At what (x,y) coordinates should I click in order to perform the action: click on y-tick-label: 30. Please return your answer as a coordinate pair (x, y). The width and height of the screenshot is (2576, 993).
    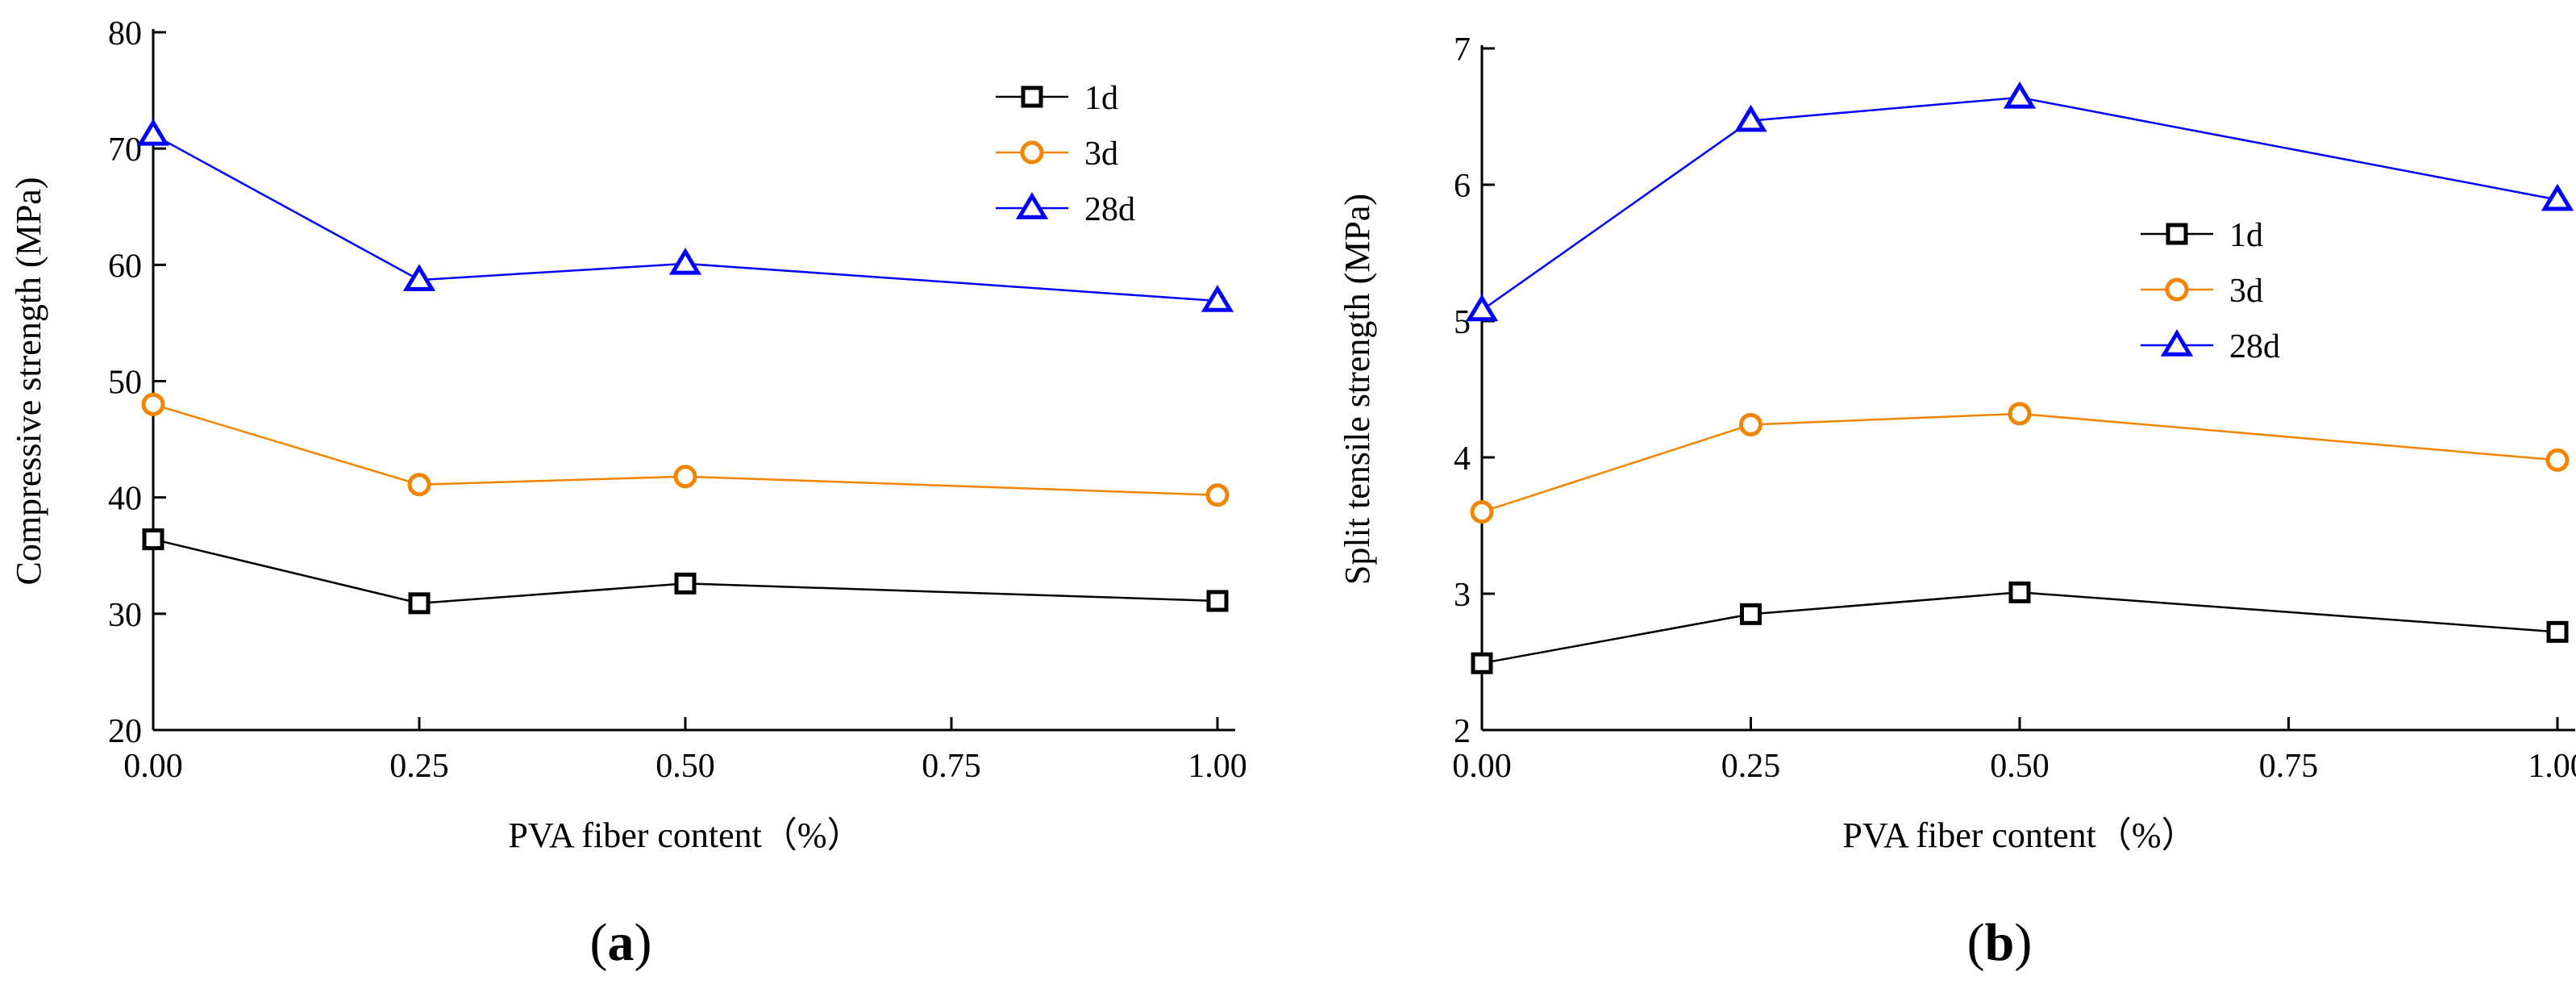
    Looking at the image, I should click on (125, 615).